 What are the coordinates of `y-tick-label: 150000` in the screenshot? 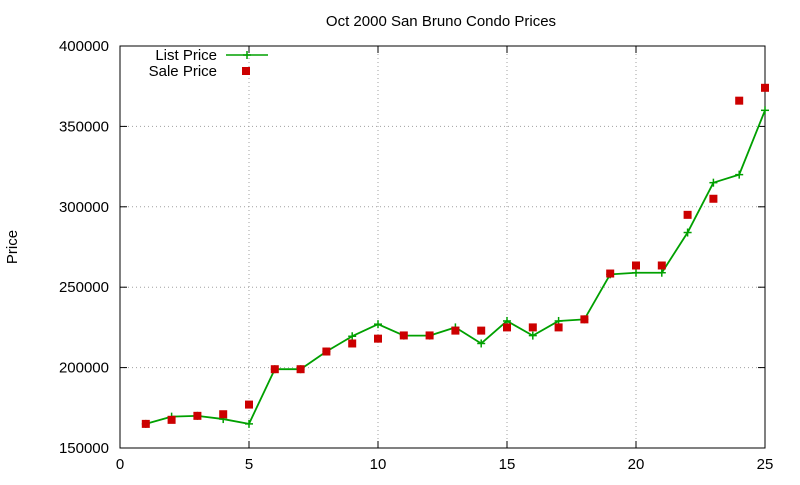 It's located at (84, 448).